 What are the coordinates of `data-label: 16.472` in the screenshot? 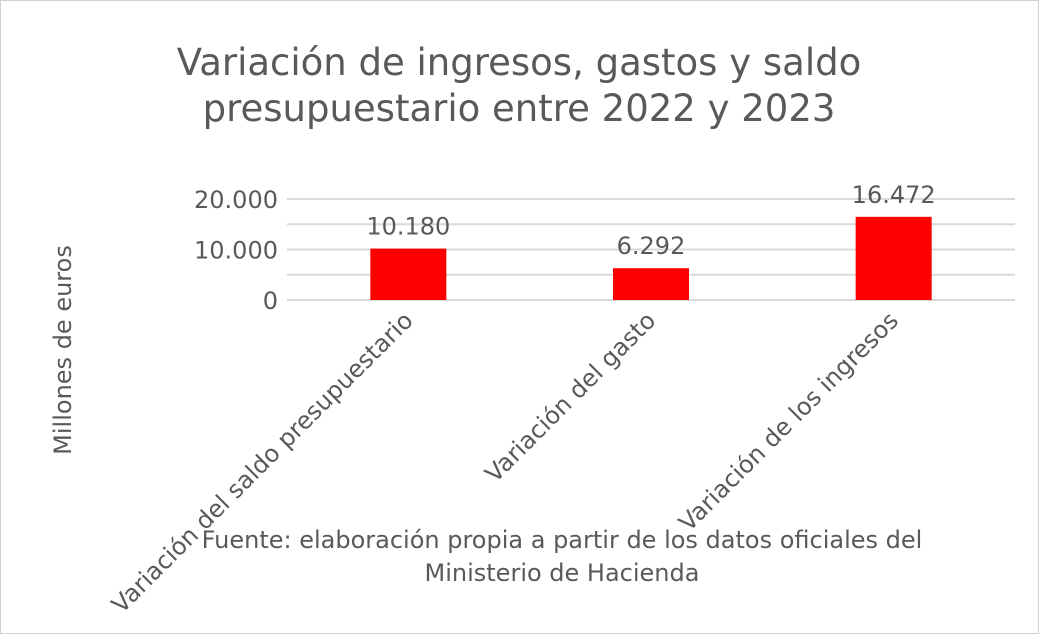 It's located at (894, 195).